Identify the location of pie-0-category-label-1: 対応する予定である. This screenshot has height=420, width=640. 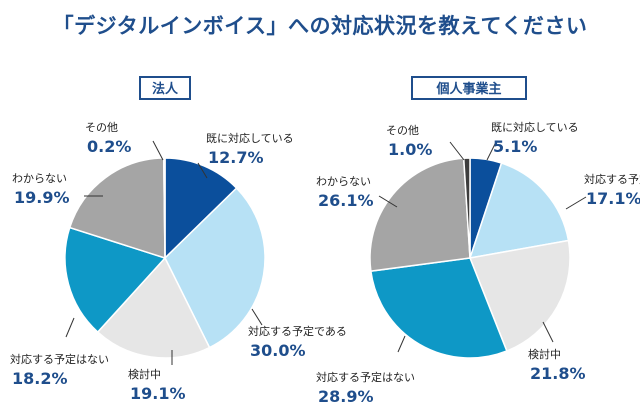
(297, 331).